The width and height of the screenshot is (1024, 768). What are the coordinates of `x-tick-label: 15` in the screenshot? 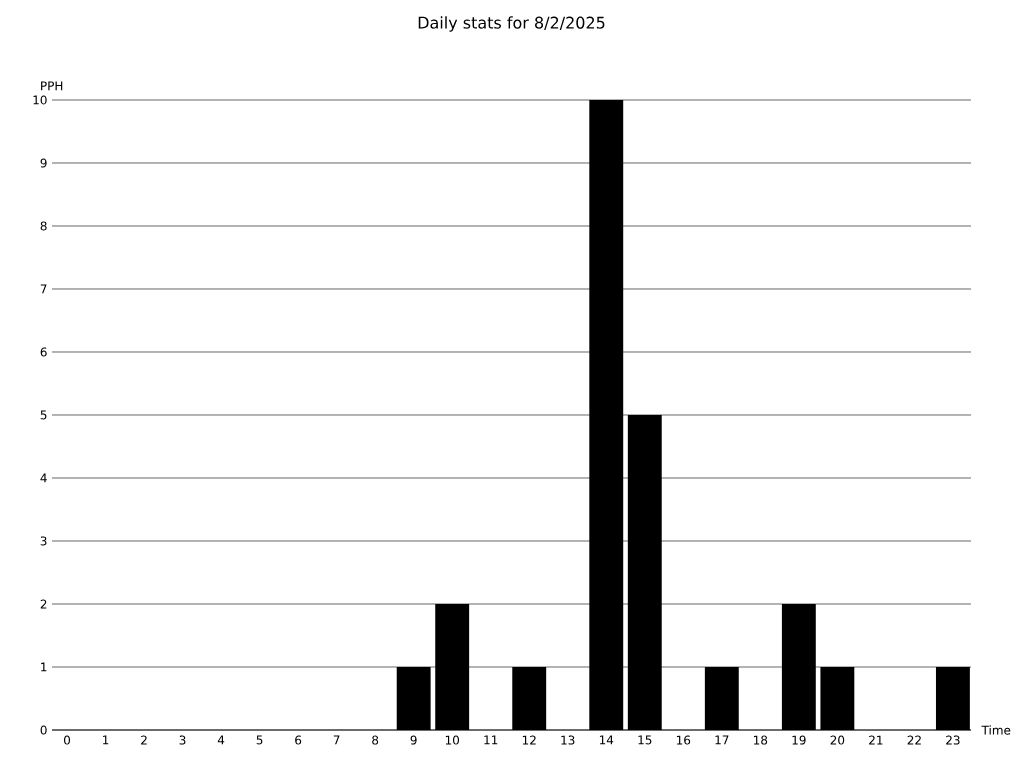 It's located at (645, 740).